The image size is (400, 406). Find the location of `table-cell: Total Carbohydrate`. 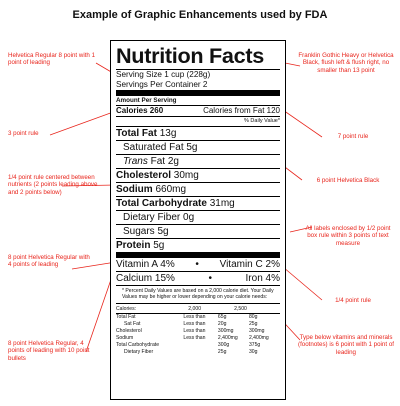

table-cell: Total Carbohydrate is located at coordinates (138, 344).